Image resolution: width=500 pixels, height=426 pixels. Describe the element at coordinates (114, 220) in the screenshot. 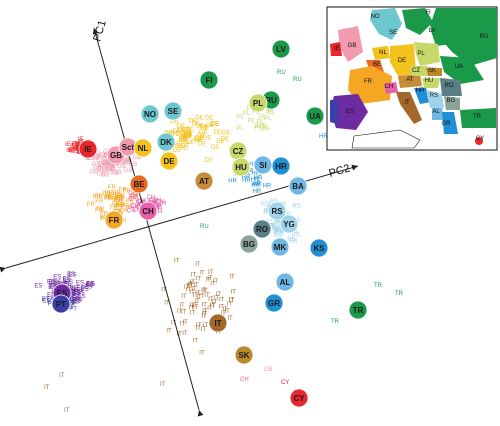

I see `centroid-label: FR` at that location.